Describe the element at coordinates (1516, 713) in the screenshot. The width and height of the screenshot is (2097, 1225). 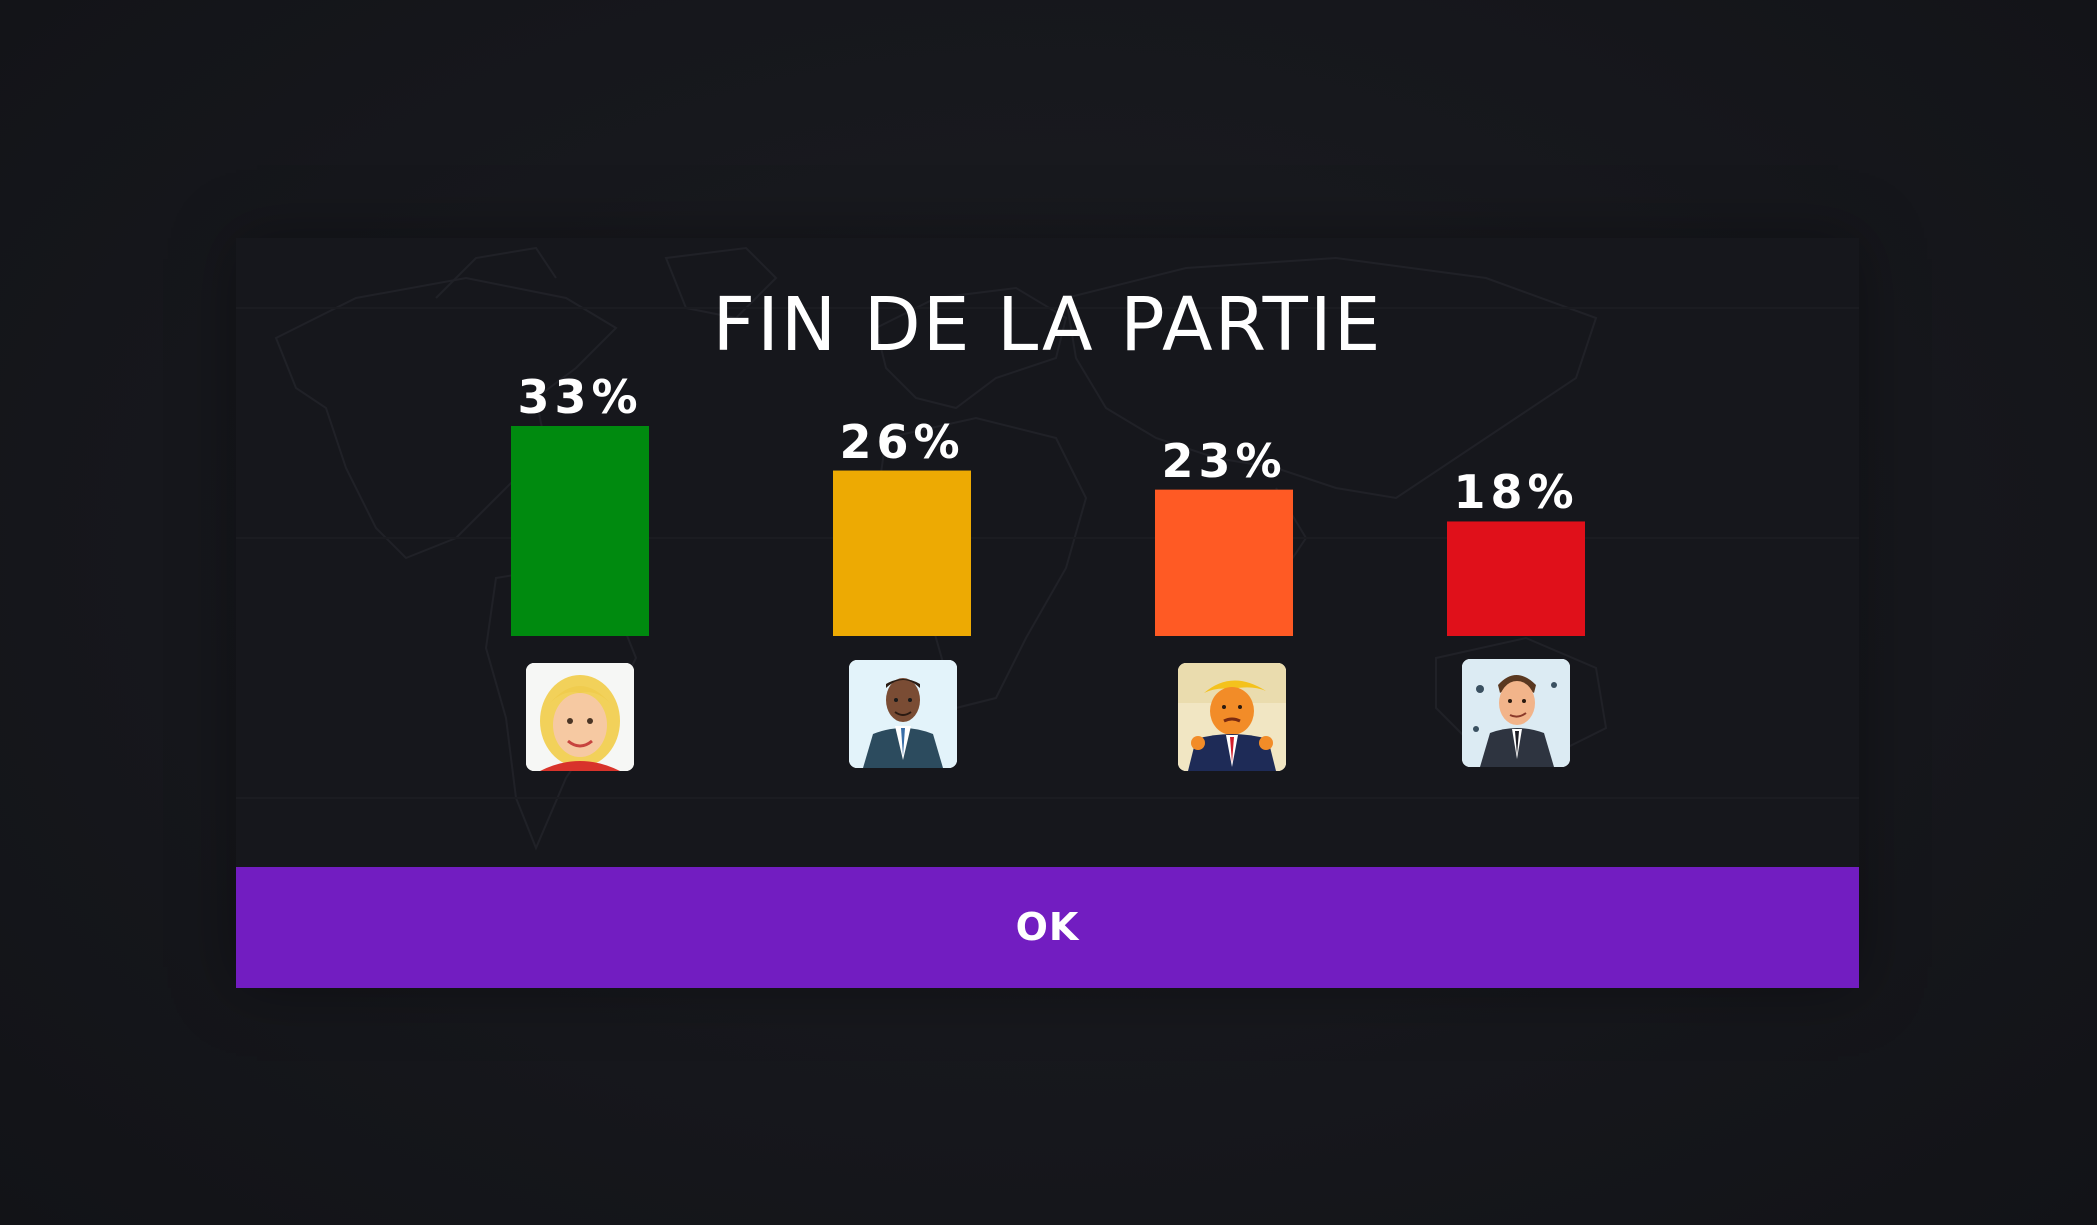
I see `macron-caricature-icon` at that location.